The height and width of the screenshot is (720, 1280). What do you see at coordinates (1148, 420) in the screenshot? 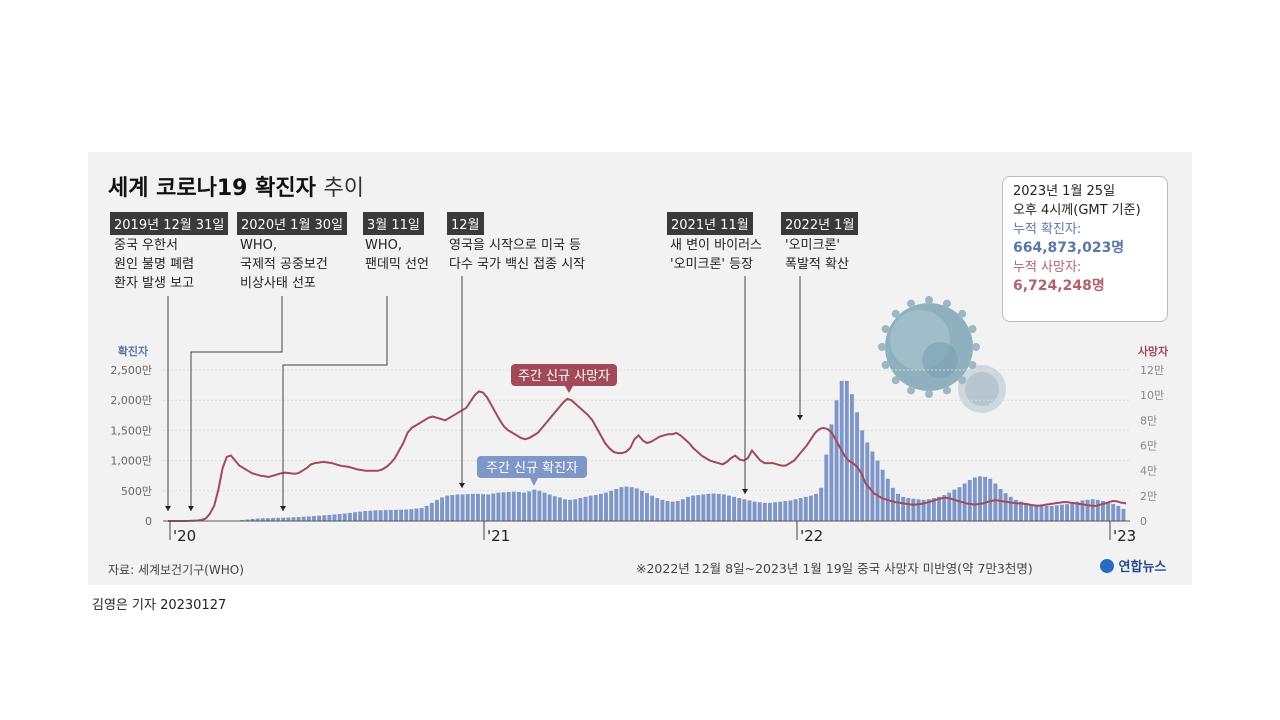
I see `right-tick-label: 8만` at bounding box center [1148, 420].